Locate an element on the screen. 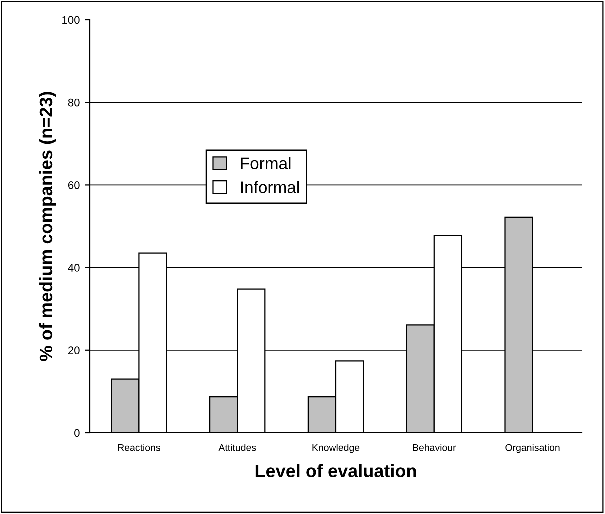 This screenshot has height=514, width=605. legend-label: Informal is located at coordinates (270, 187).